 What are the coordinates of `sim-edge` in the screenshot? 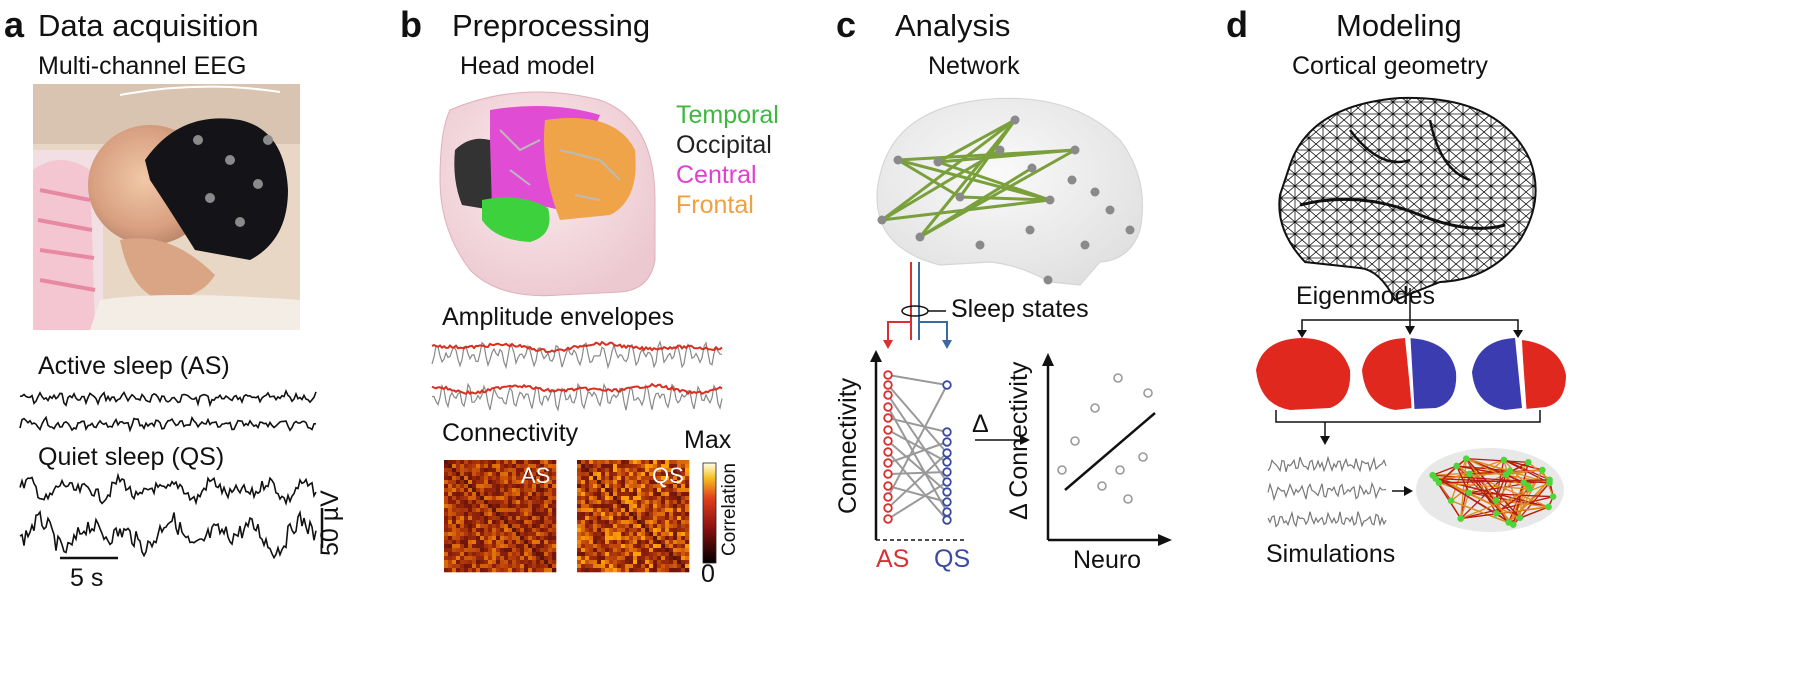 It's located at (1494, 481).